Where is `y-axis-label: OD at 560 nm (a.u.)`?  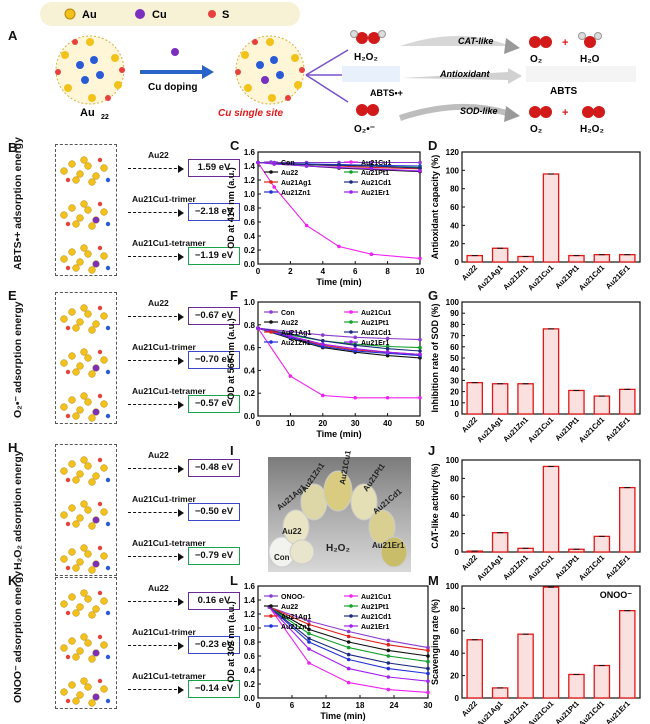
y-axis-label: OD at 560 nm (a.u.) is located at coordinates (231, 359).